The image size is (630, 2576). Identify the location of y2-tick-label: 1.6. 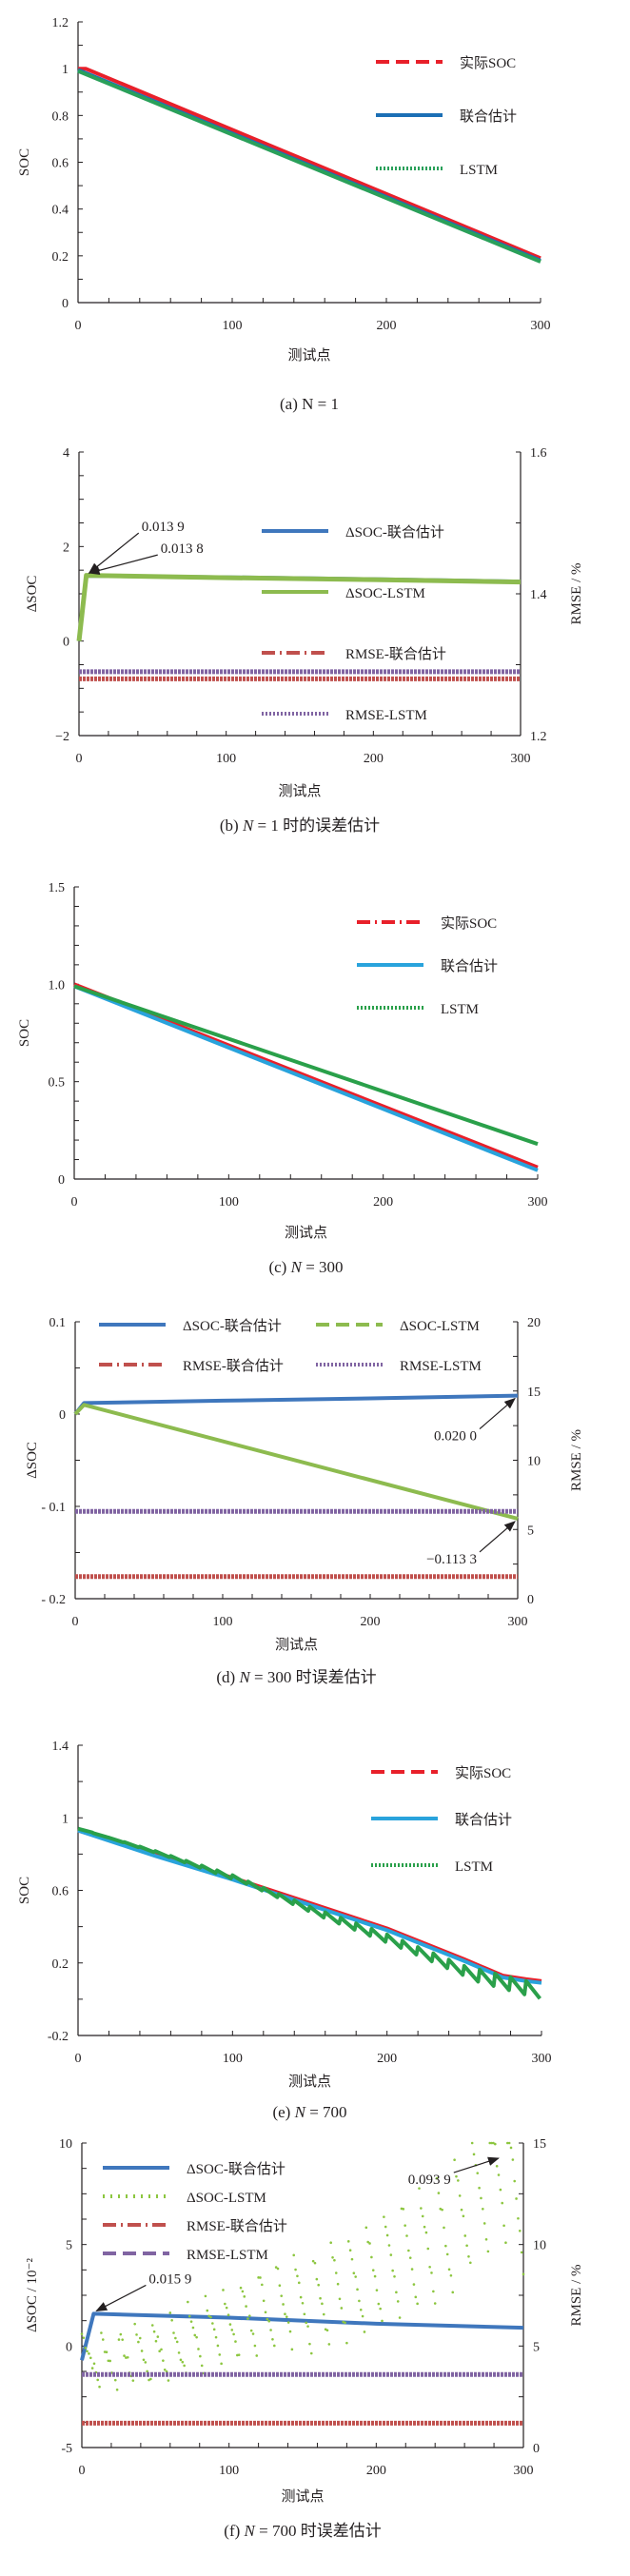
(538, 453).